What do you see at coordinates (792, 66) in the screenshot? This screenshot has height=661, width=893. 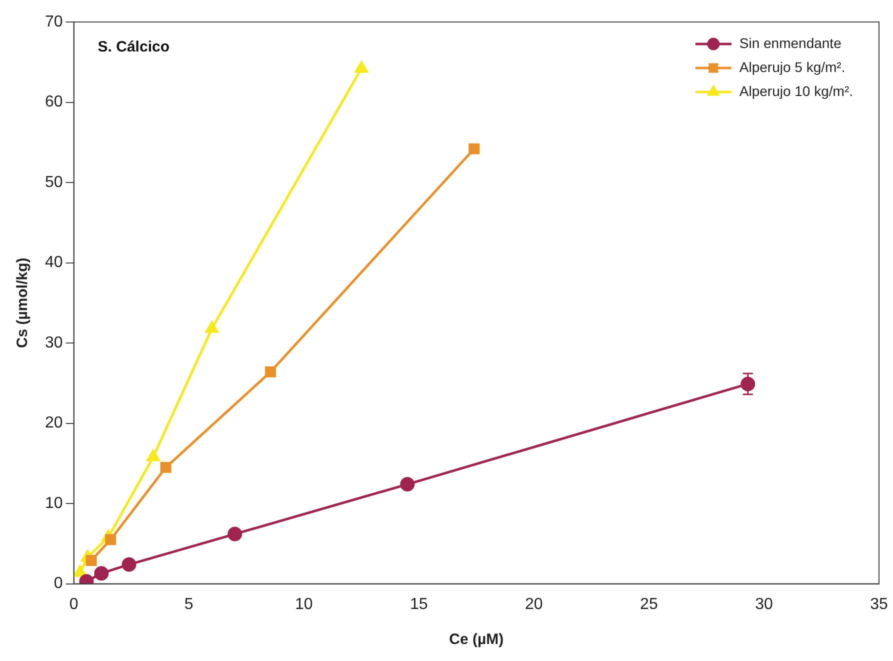 I see `legend-label: Alperujo 5 kg/m².` at bounding box center [792, 66].